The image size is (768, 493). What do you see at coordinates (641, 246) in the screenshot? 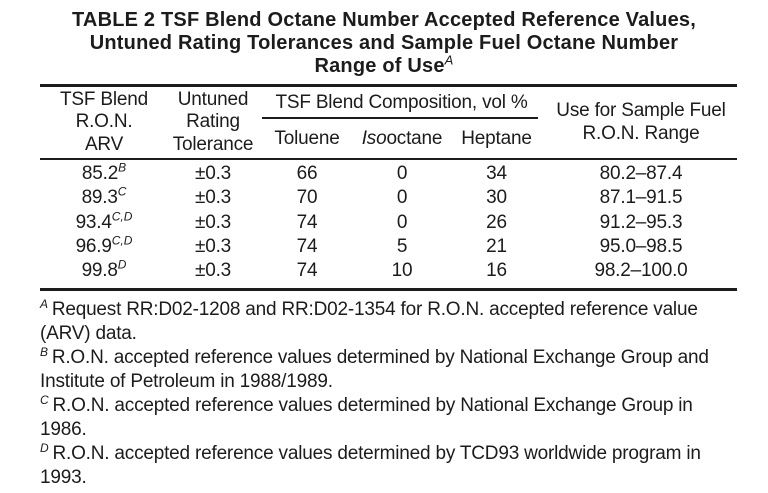
I see `cell-ron-range: 95.0–98.5` at bounding box center [641, 246].